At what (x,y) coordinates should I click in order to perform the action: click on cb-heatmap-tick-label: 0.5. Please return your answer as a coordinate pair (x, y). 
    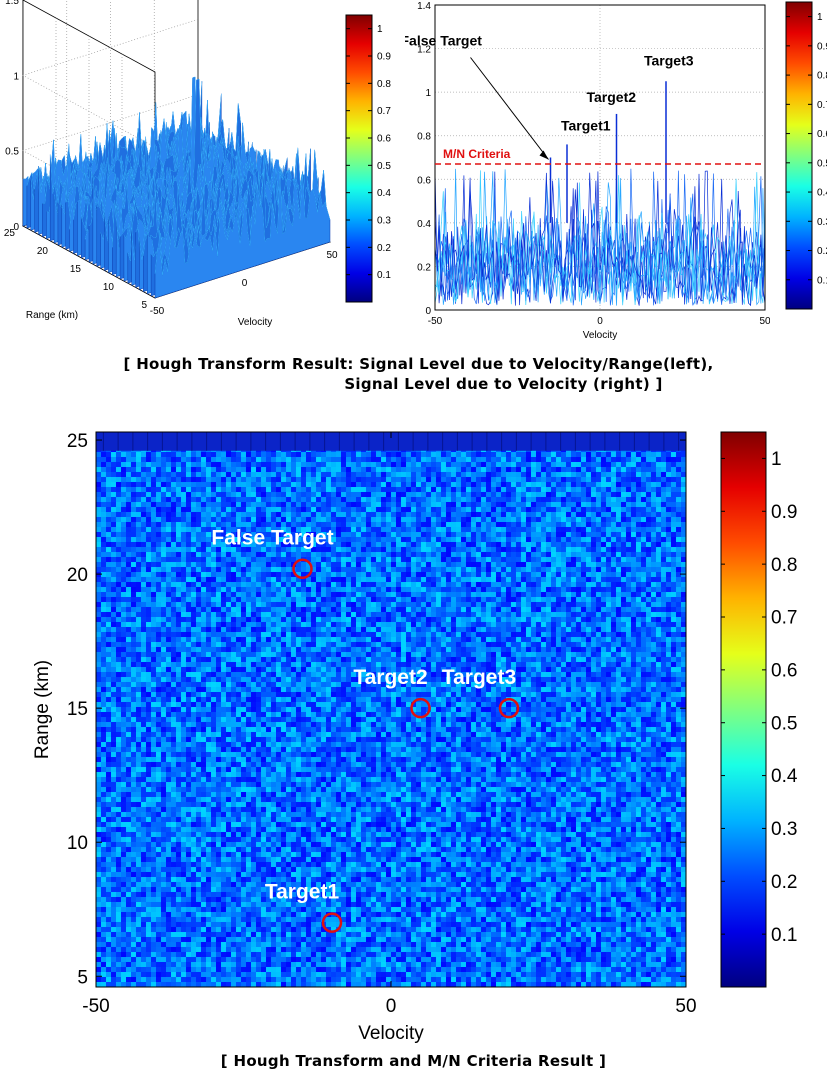
    Looking at the image, I should click on (784, 723).